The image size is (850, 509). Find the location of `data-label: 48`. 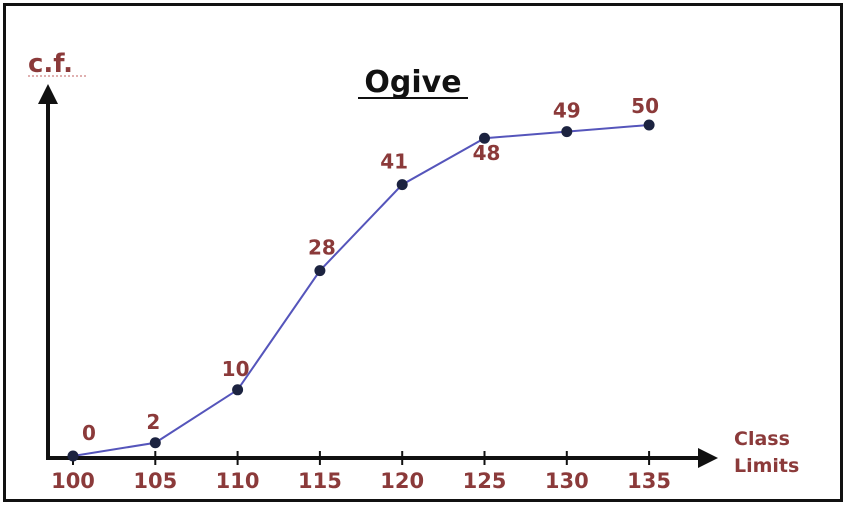

data-label: 48 is located at coordinates (487, 153).